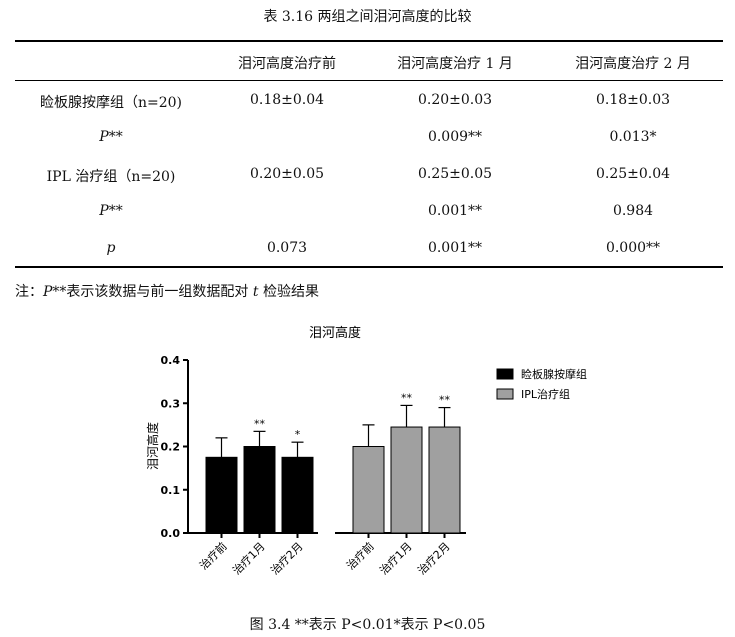 The width and height of the screenshot is (735, 637). Describe the element at coordinates (367, 625) in the screenshot. I see `figure-caption: 图 3.4 **表示 P<0.01*表示 P<0.05` at that location.